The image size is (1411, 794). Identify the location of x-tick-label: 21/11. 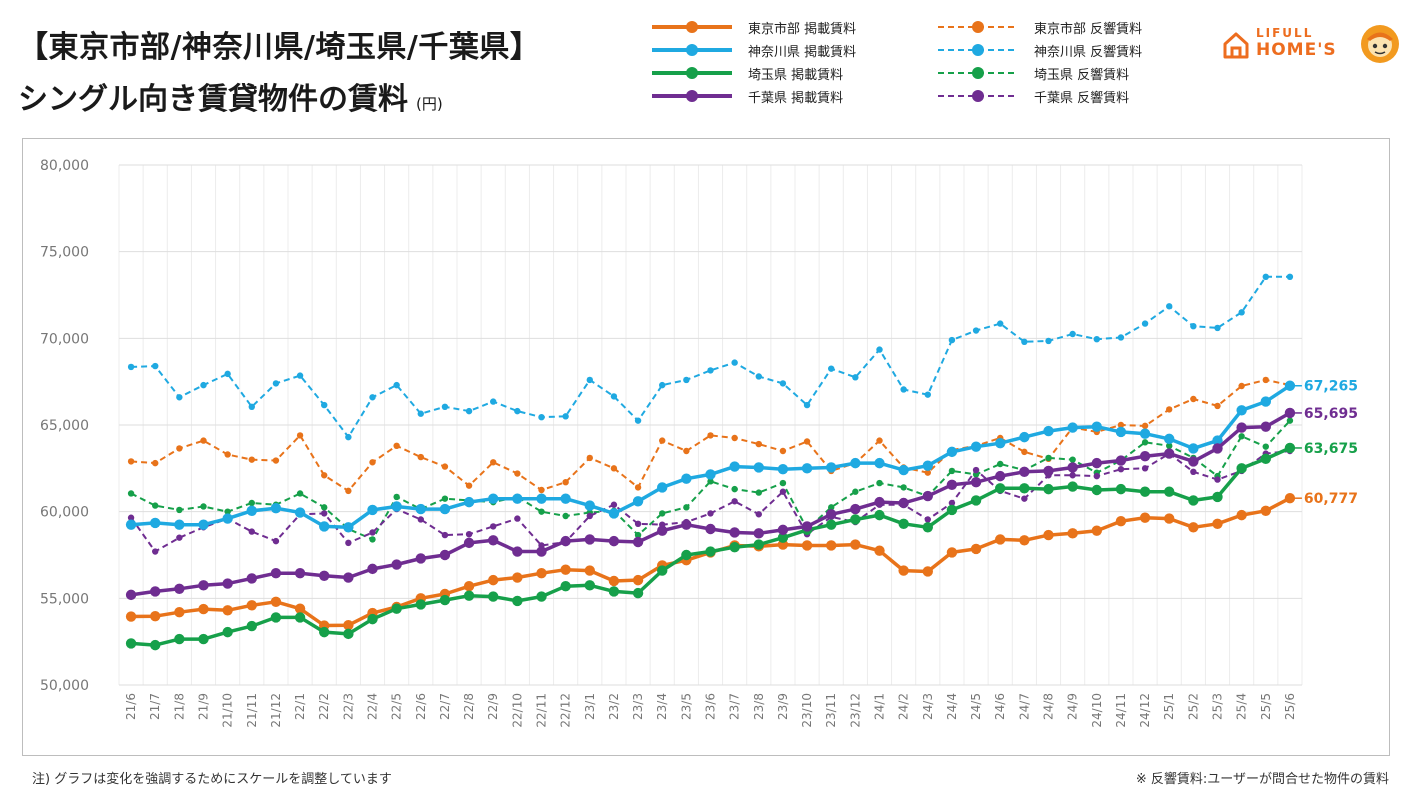
(252, 710).